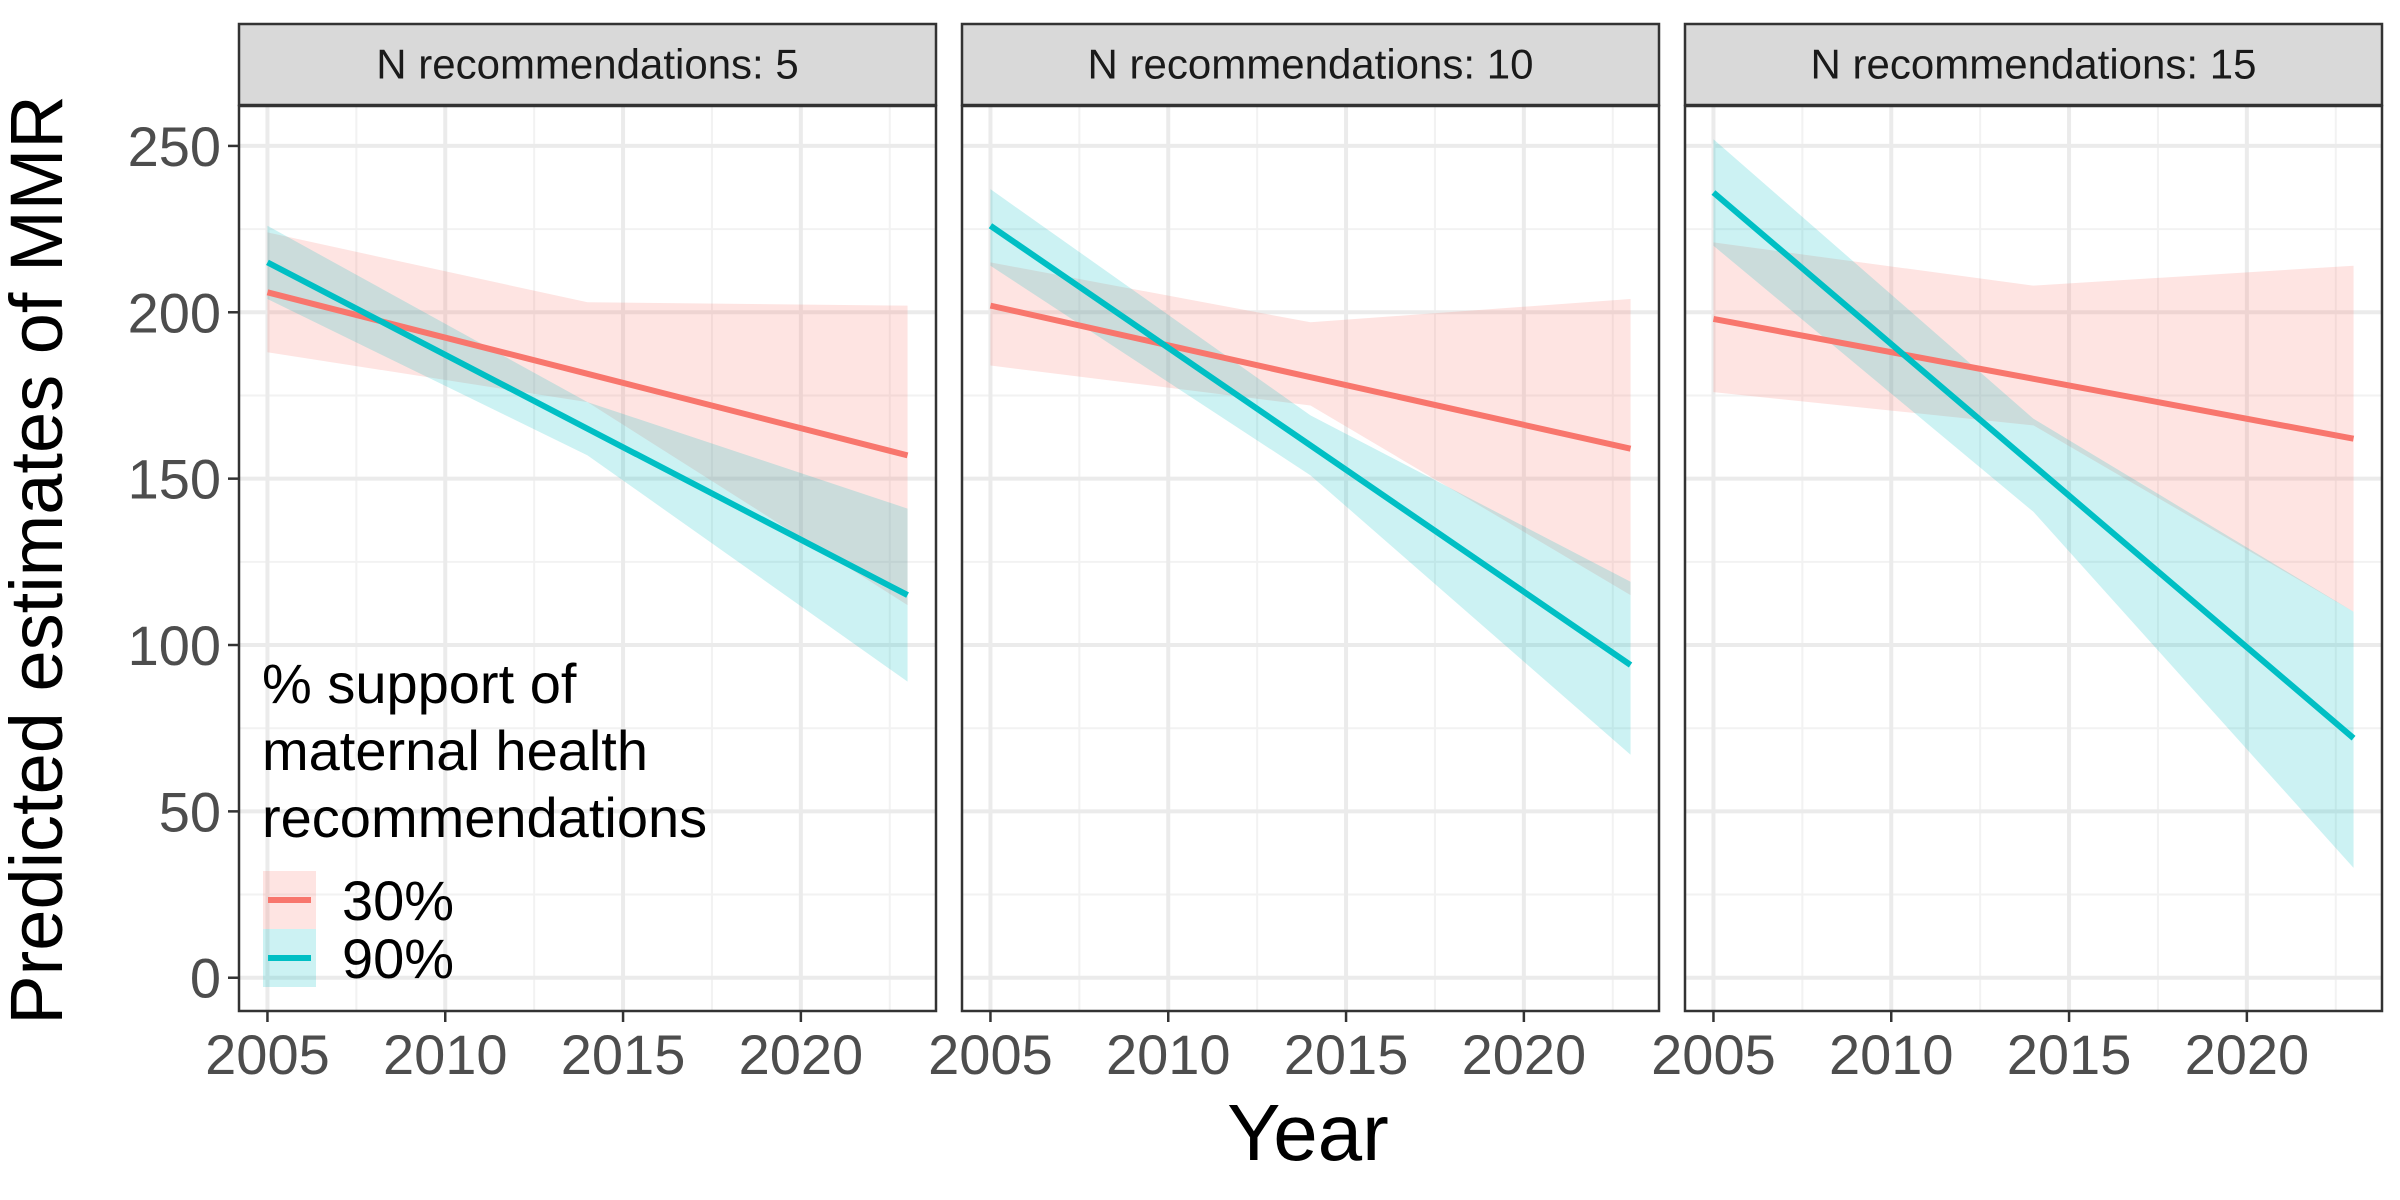 This screenshot has width=2400, height=1200. I want to click on y-tick-label: 200, so click(174, 312).